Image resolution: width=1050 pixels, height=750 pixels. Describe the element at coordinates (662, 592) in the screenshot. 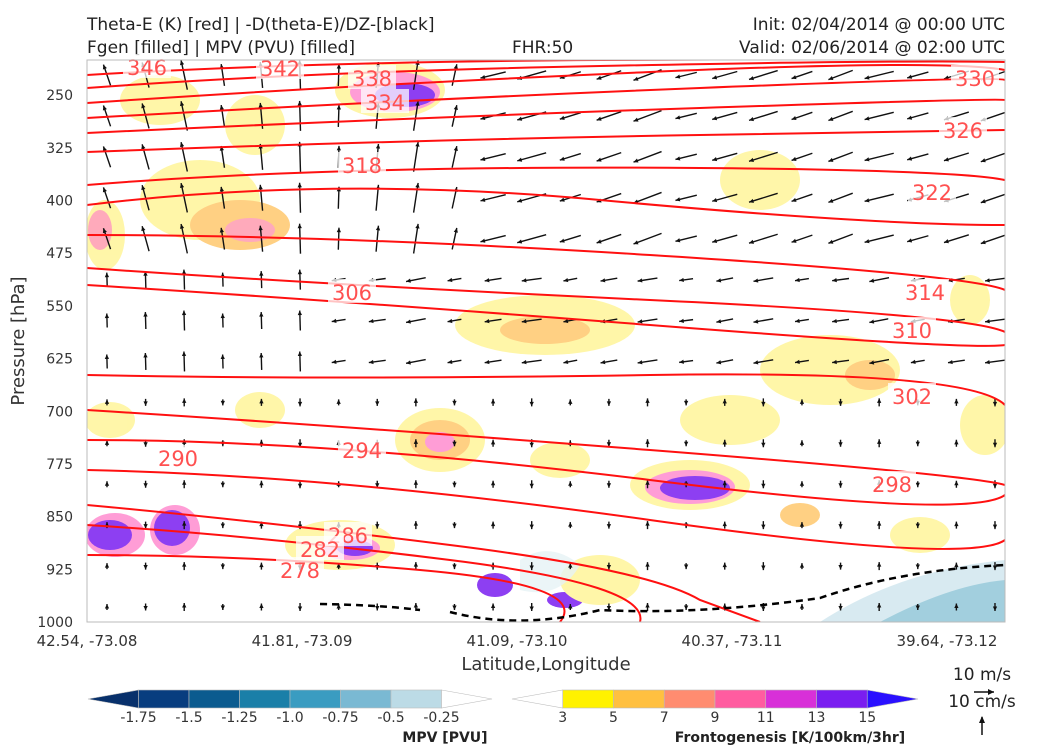

I see `mpv-zero-dashed-line` at that location.